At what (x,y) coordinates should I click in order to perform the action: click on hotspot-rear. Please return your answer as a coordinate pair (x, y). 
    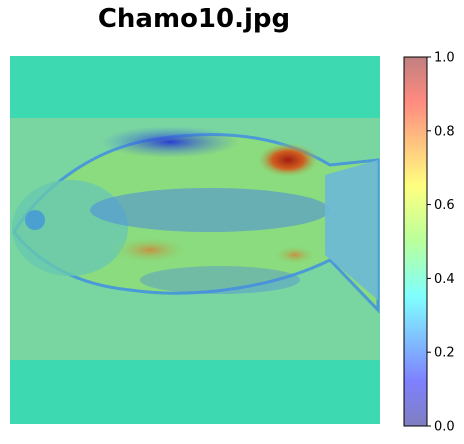
    Looking at the image, I should click on (295, 255).